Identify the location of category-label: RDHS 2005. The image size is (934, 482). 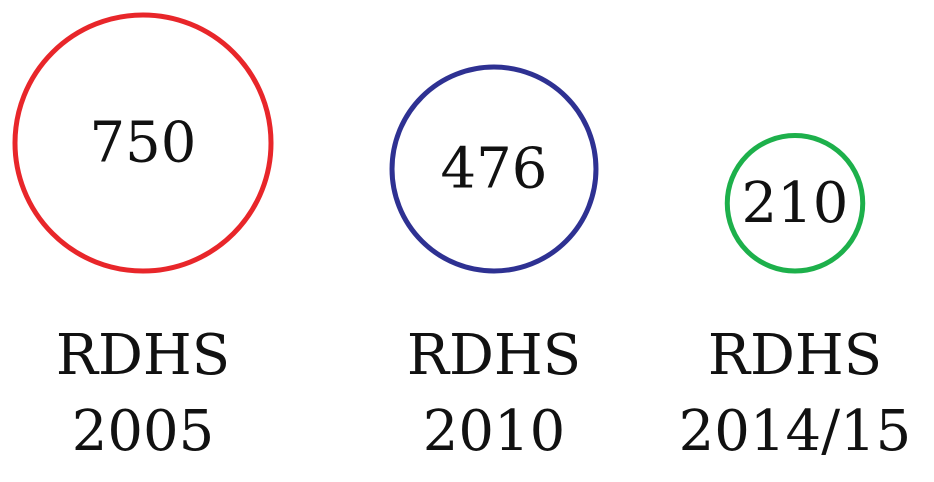
(143, 393).